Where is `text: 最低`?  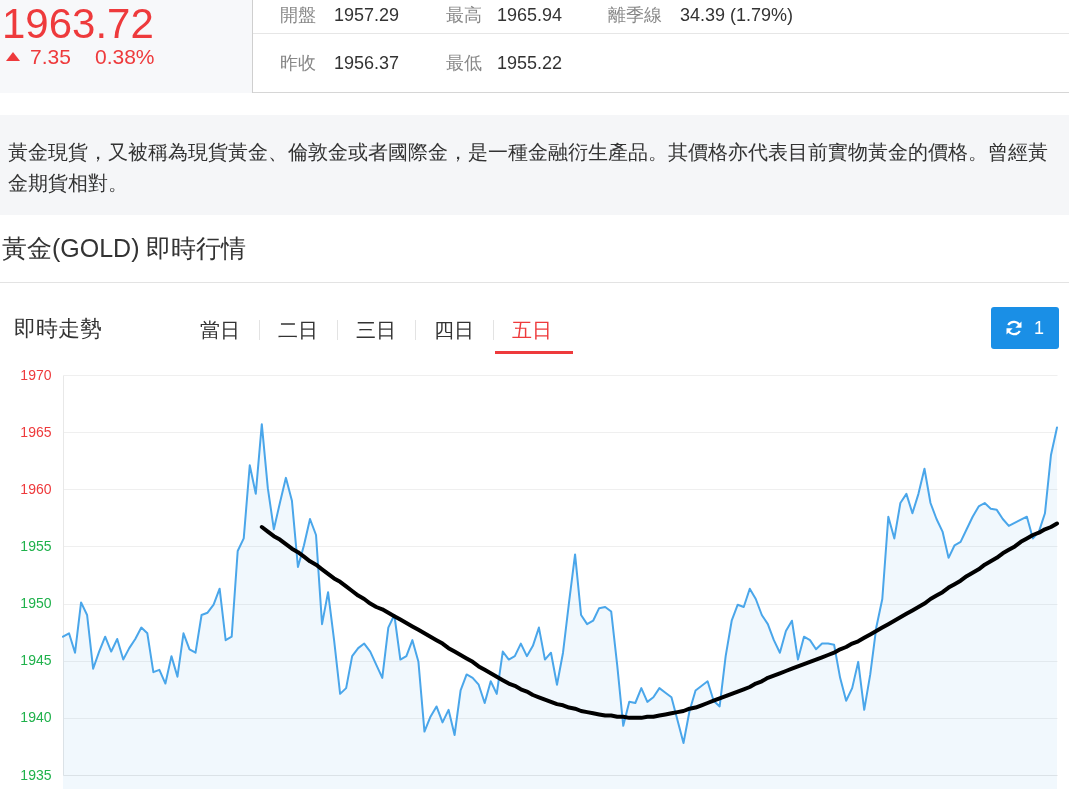 text: 最低 is located at coordinates (464, 63).